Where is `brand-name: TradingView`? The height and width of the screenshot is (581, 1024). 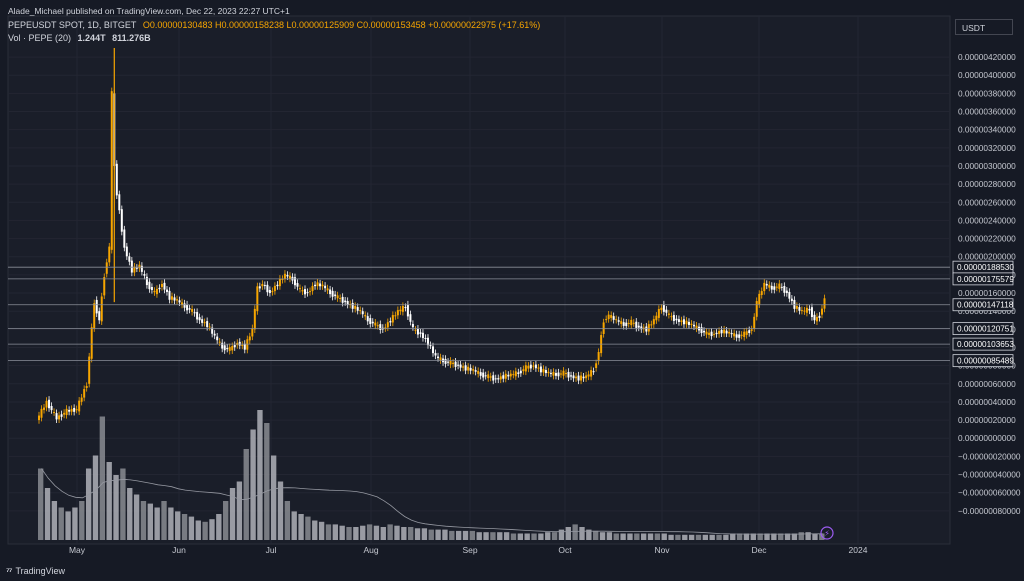 brand-name: TradingView is located at coordinates (40, 570).